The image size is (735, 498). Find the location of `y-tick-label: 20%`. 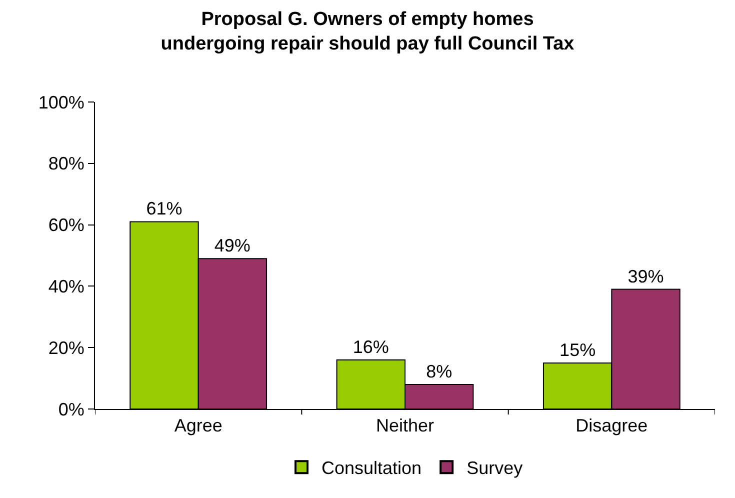

y-tick-label: 20% is located at coordinates (66, 348).